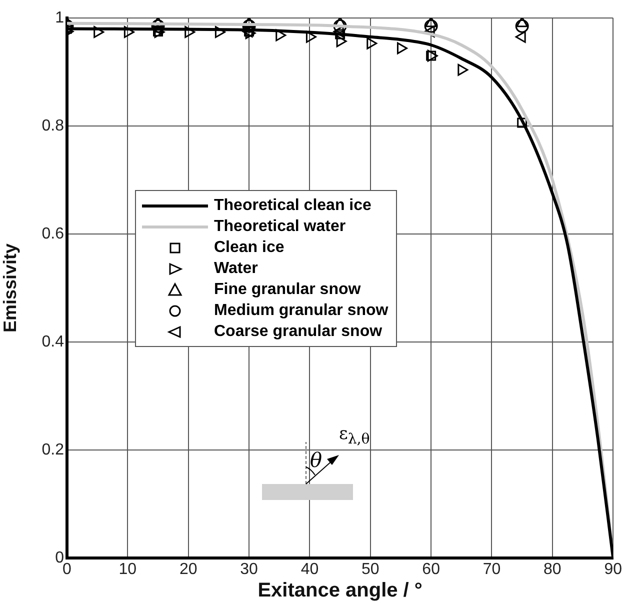 The height and width of the screenshot is (603, 624). I want to click on legend-label: Water, so click(236, 269).